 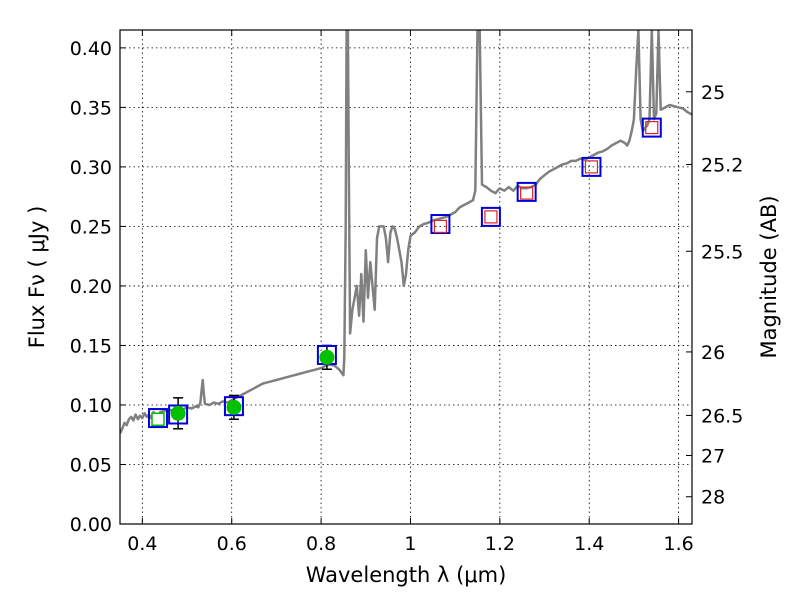 What do you see at coordinates (91, 525) in the screenshot?
I see `y-tick-label: 0.00` at bounding box center [91, 525].